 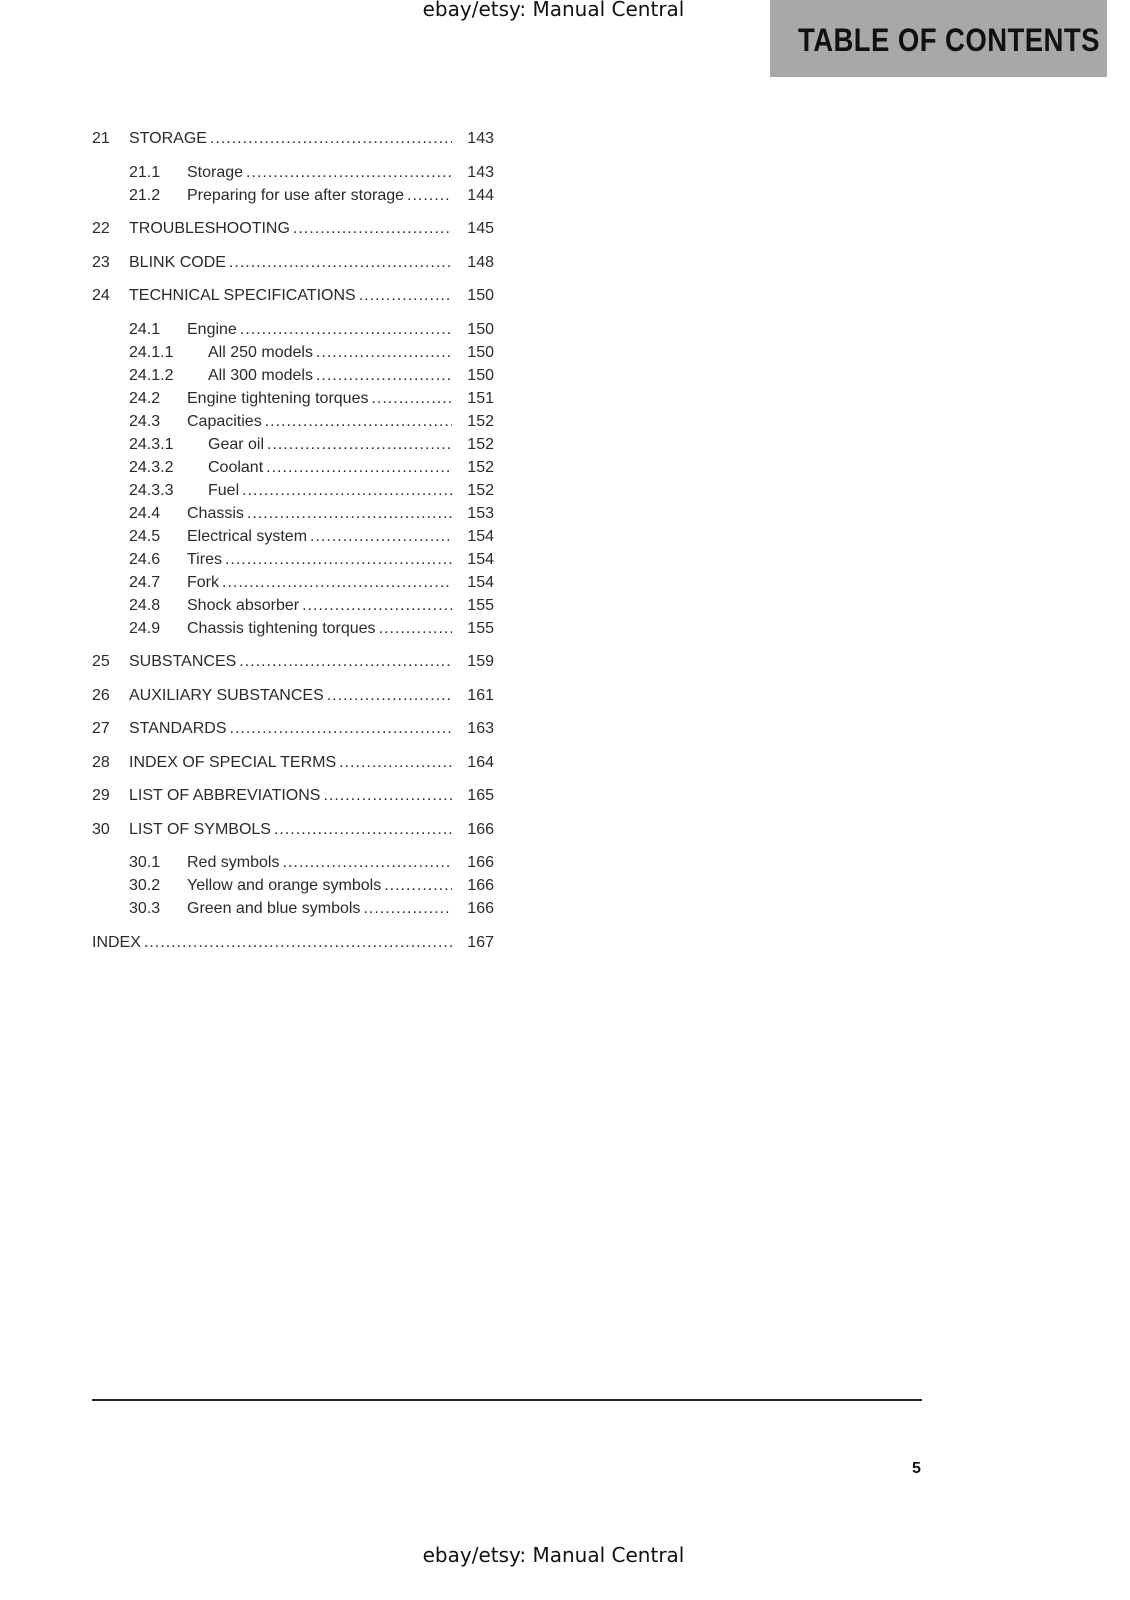 I want to click on toc-entry: 30.1 Red symbols 166, so click(x=293, y=862).